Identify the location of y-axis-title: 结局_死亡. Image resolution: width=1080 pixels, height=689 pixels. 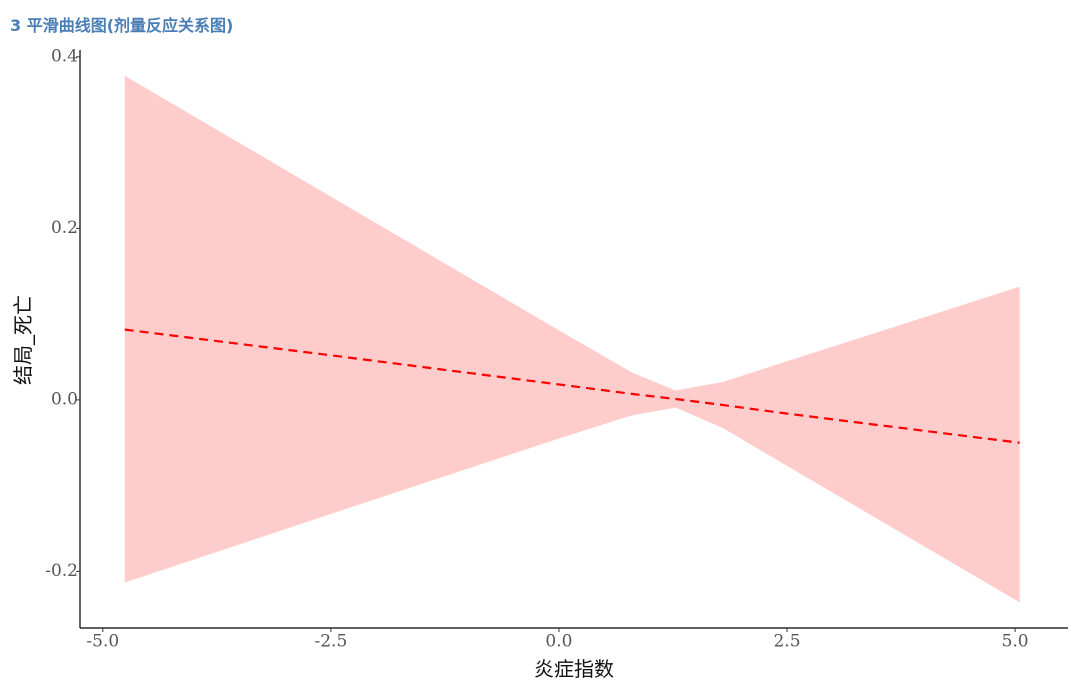
(23, 340).